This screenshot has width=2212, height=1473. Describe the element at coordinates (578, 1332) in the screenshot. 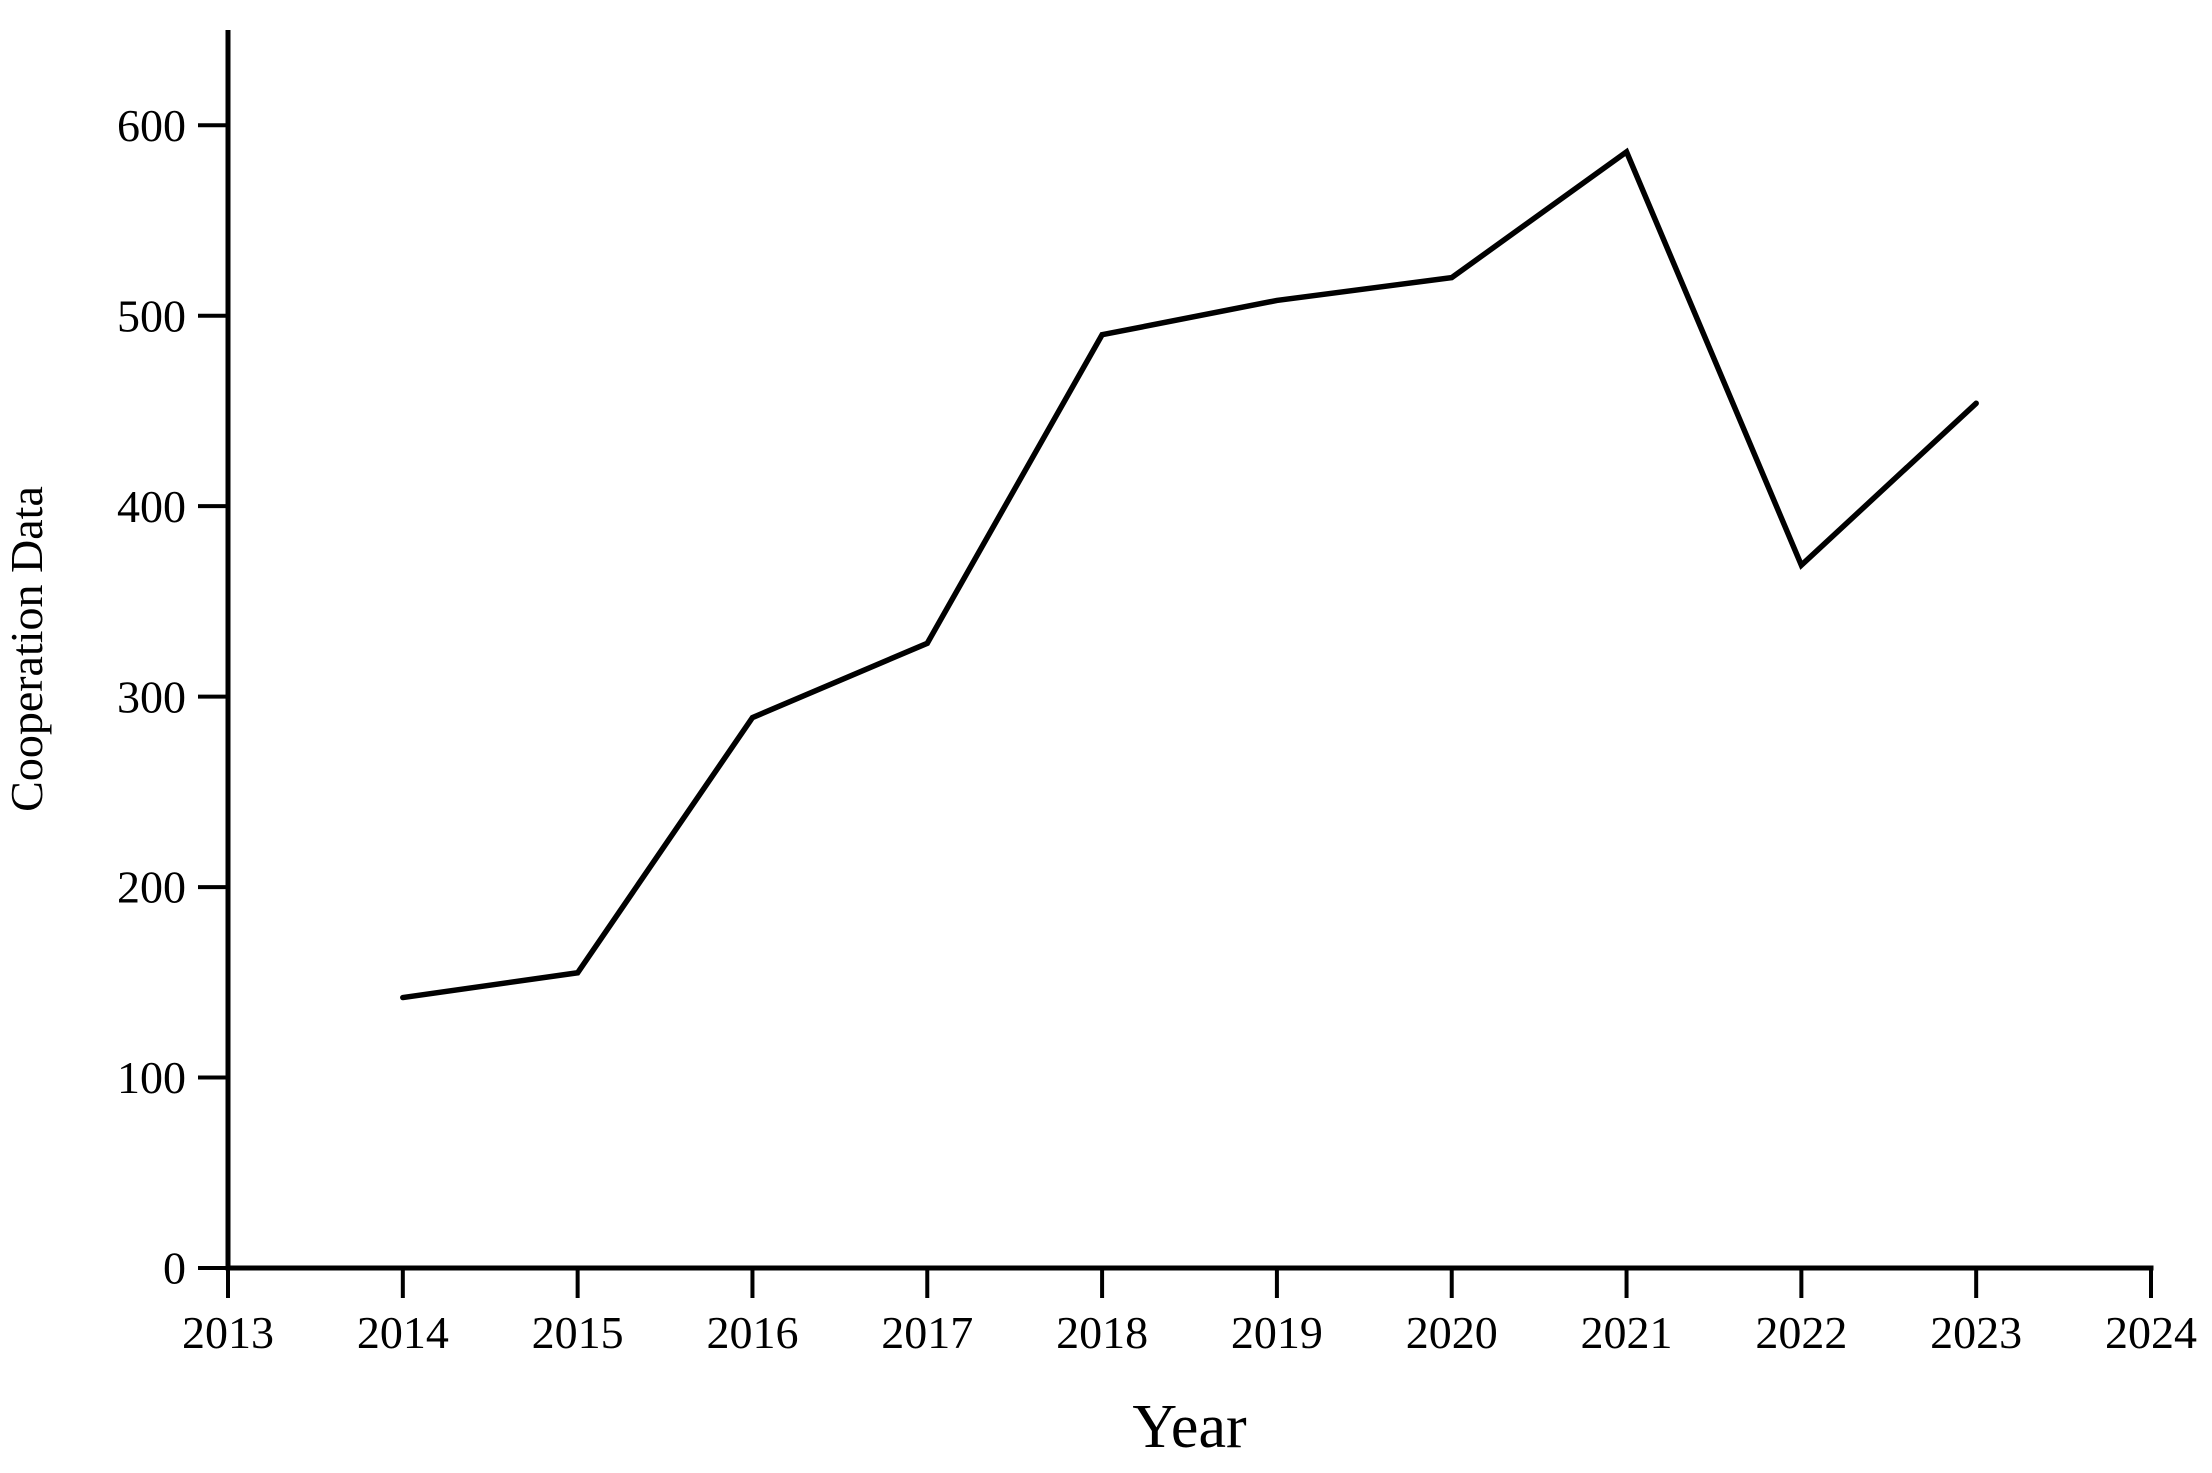

I see `x-tick-label: 2015` at that location.